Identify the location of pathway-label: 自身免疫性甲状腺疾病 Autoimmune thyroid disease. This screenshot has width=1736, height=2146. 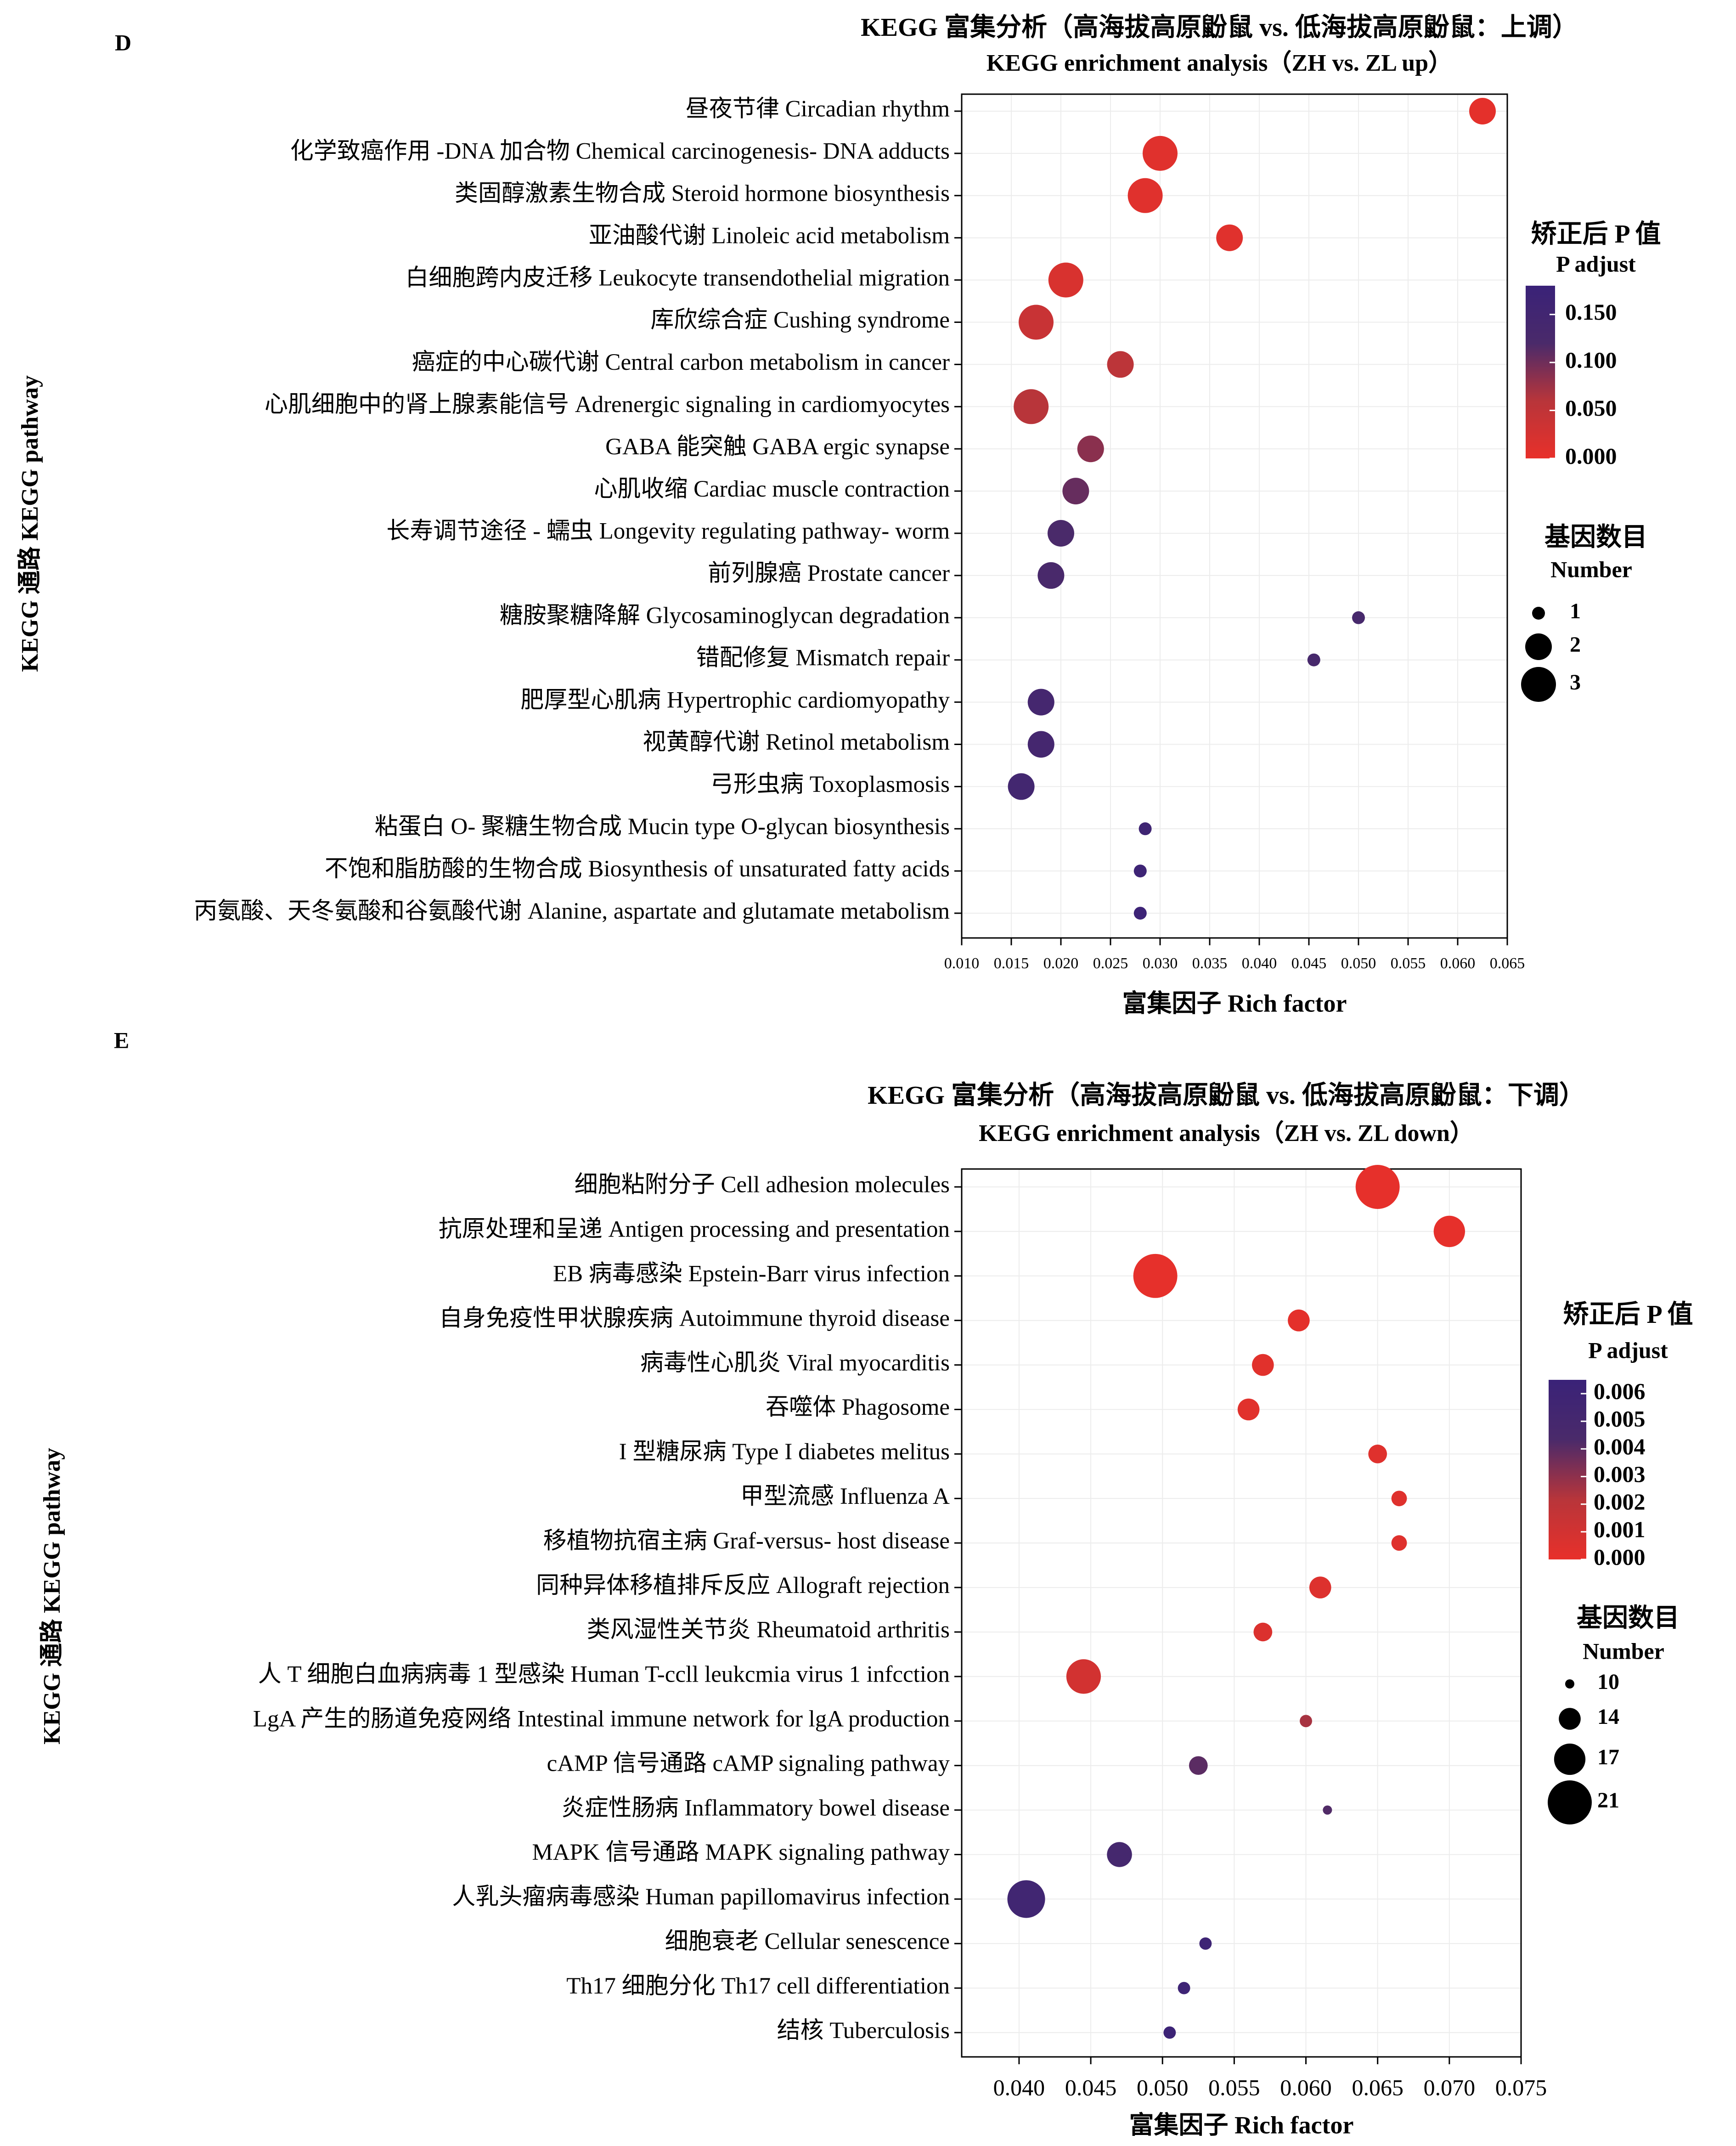
(694, 1318).